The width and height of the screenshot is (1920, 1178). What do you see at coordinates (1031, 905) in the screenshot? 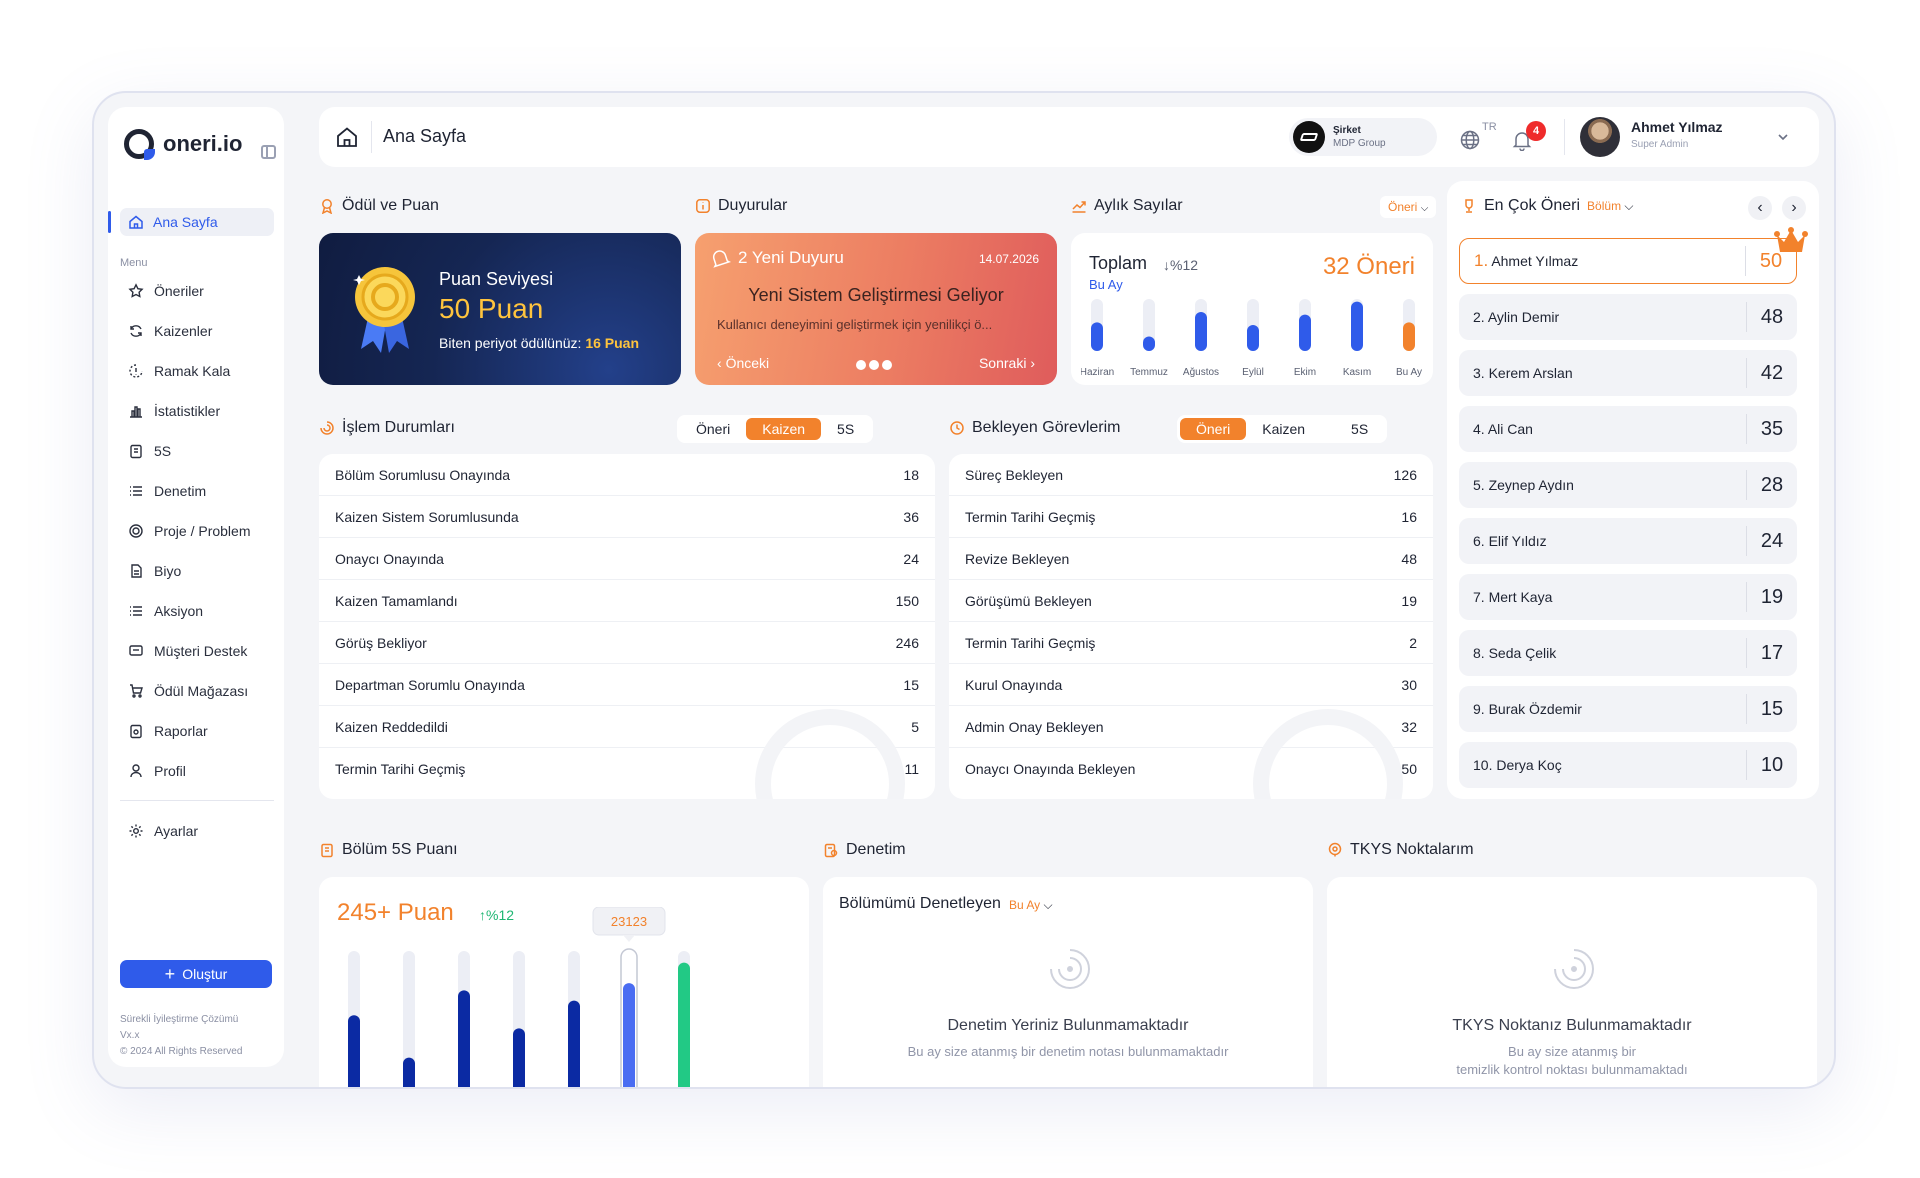
I see `audit-filter: Bu Ay ⌵` at bounding box center [1031, 905].